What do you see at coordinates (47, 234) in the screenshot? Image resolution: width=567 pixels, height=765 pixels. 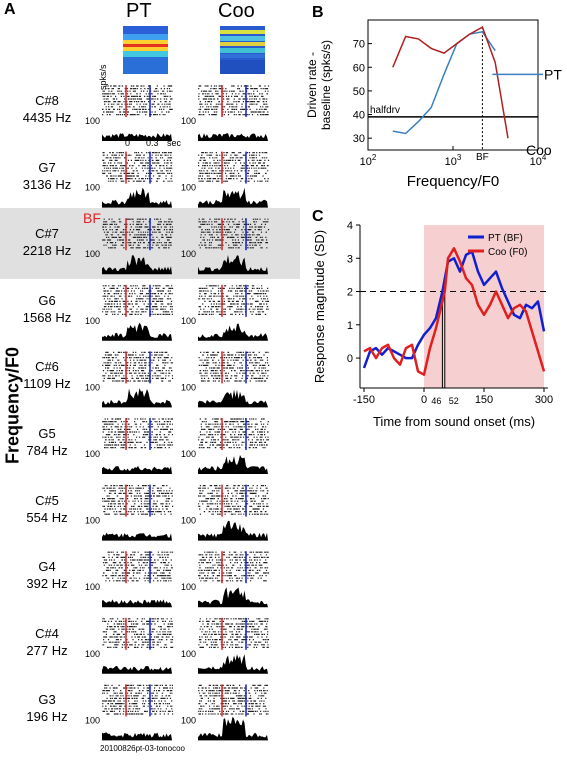 I see `row-note: C#7` at bounding box center [47, 234].